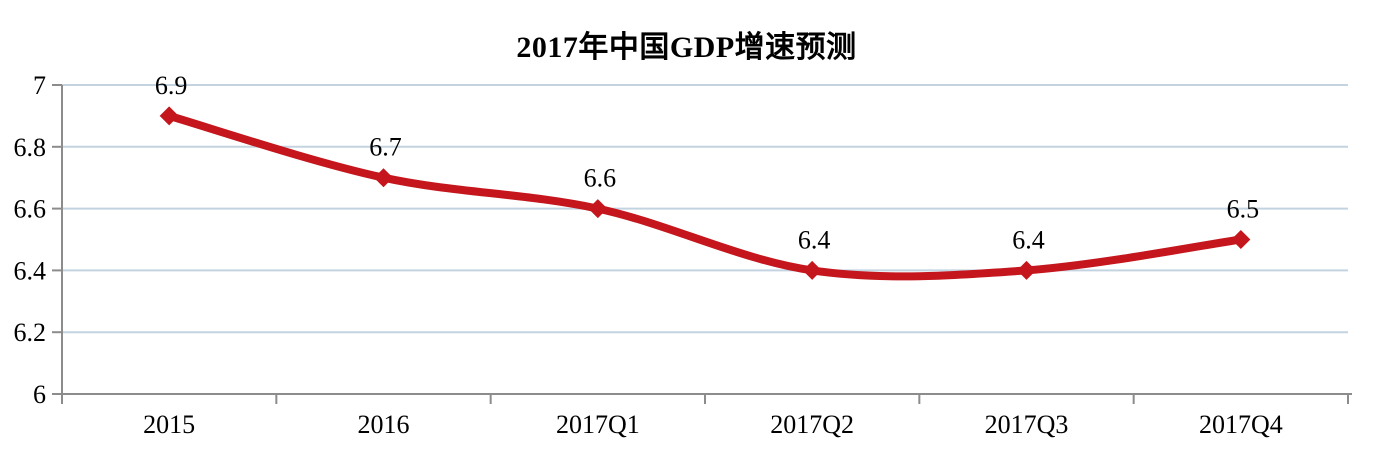 This screenshot has width=1373, height=452. What do you see at coordinates (1241, 424) in the screenshot?
I see `x-axis-category-label: 2017Q4` at bounding box center [1241, 424].